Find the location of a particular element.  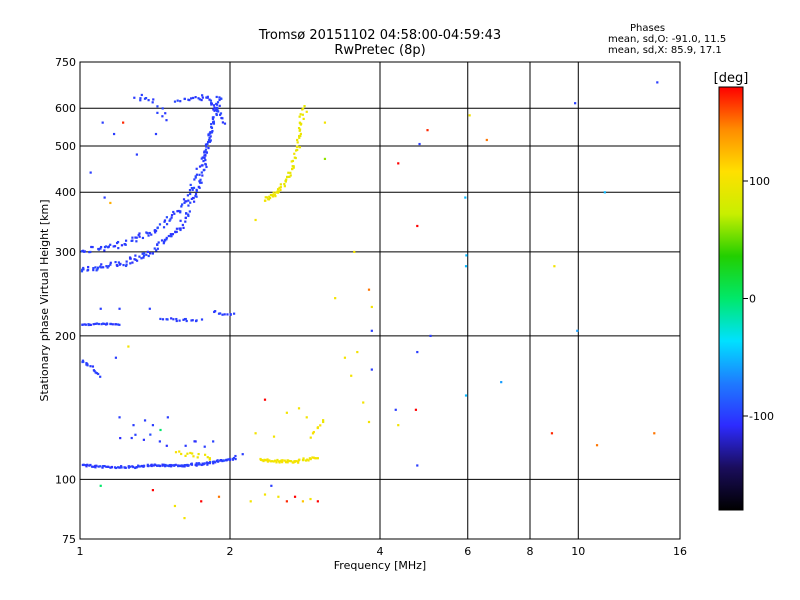

y-tick-label: 750 is located at coordinates (65, 62).